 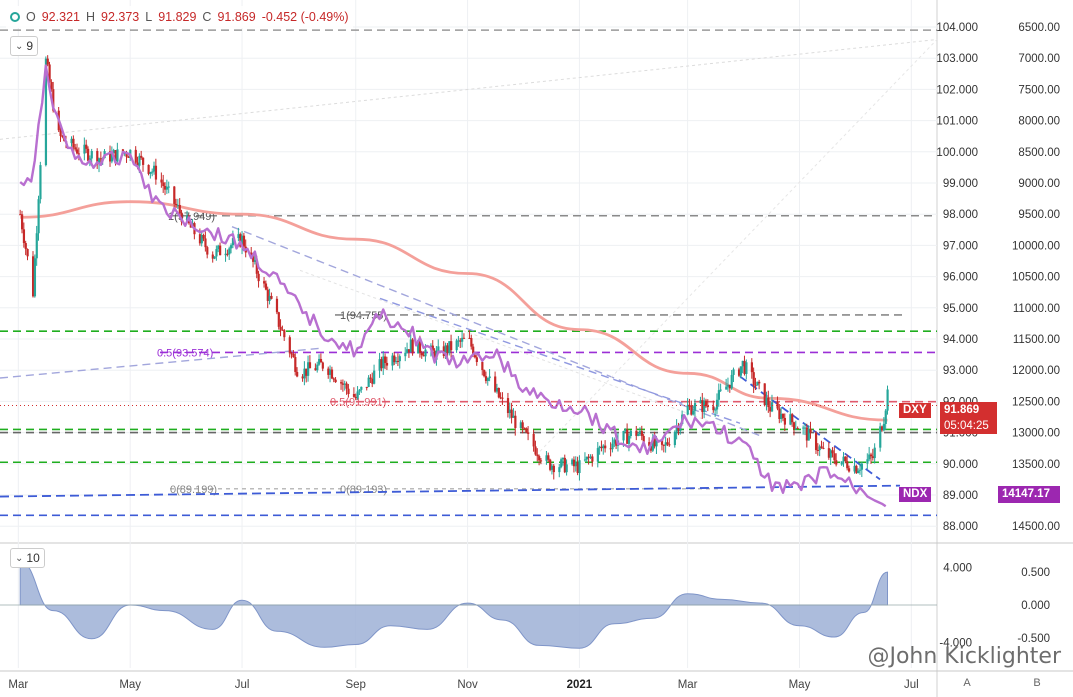 I want to click on x-tick-label: 2021, so click(x=580, y=685).